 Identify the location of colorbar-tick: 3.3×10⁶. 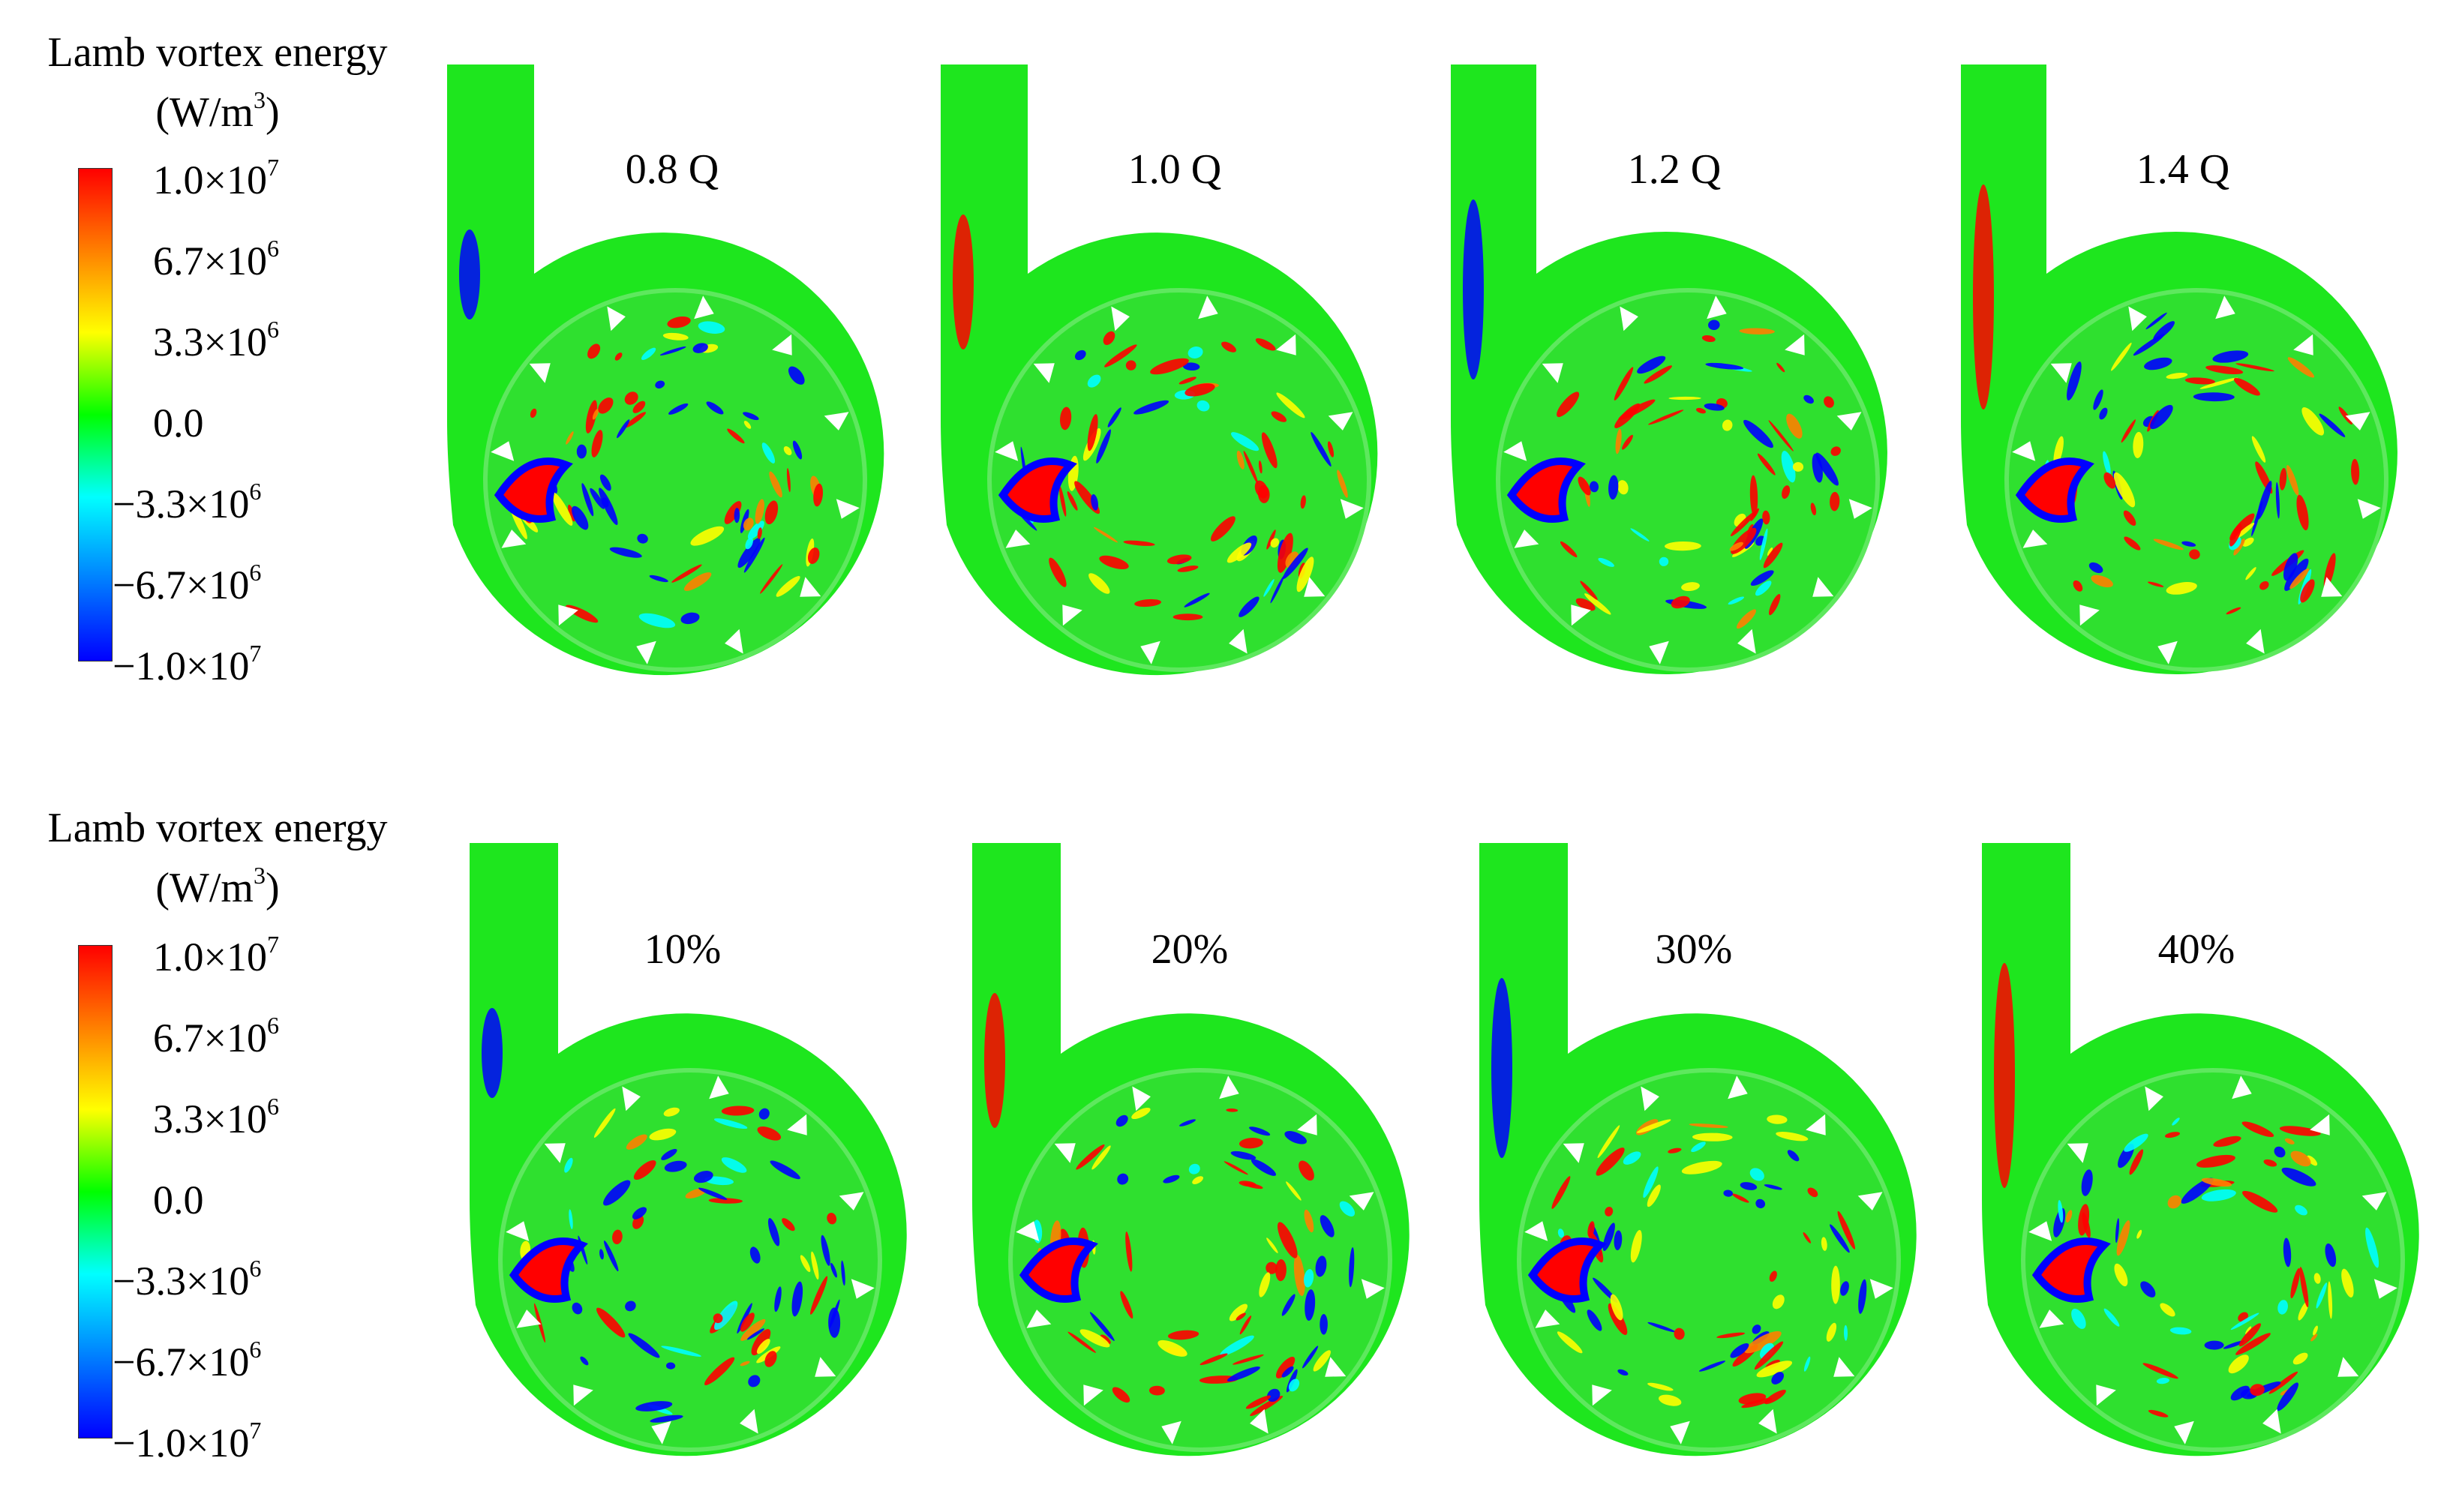
(216, 1117).